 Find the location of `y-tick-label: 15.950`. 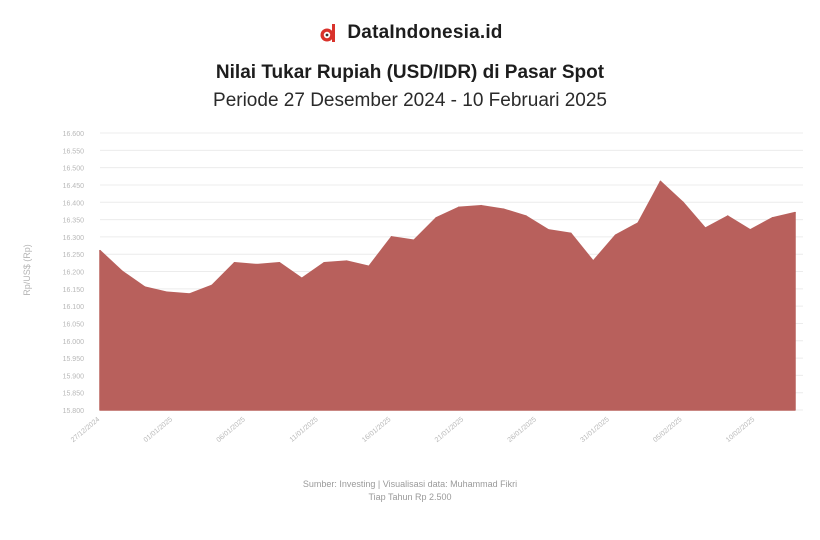

y-tick-label: 15.950 is located at coordinates (74, 359).